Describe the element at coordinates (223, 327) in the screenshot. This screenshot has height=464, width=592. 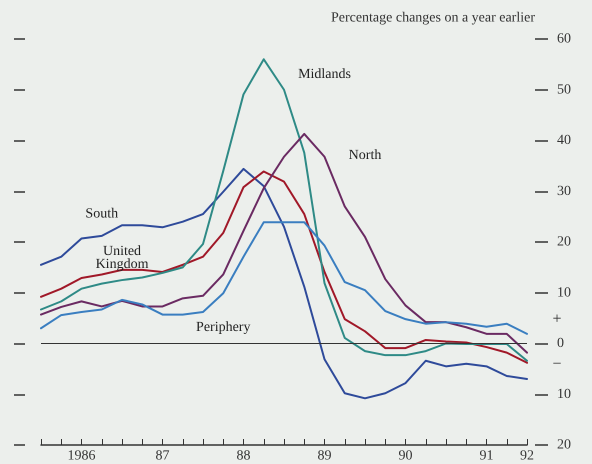
I see `series-label: Periphery` at that location.